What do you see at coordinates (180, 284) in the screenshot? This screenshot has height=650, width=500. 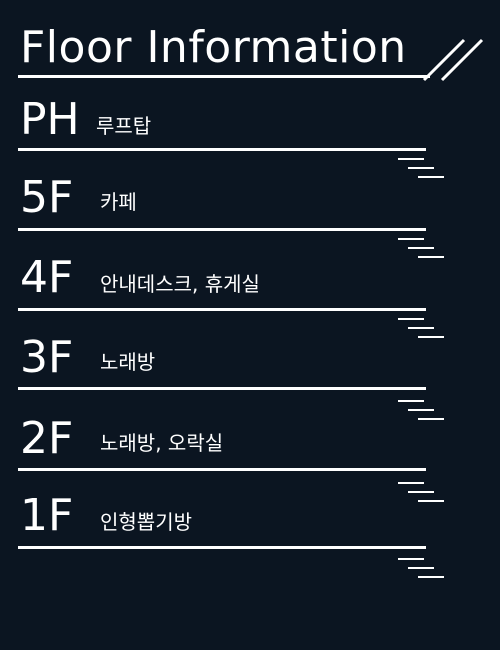 I see `floor-description: 안내데스크, 휴게실` at bounding box center [180, 284].